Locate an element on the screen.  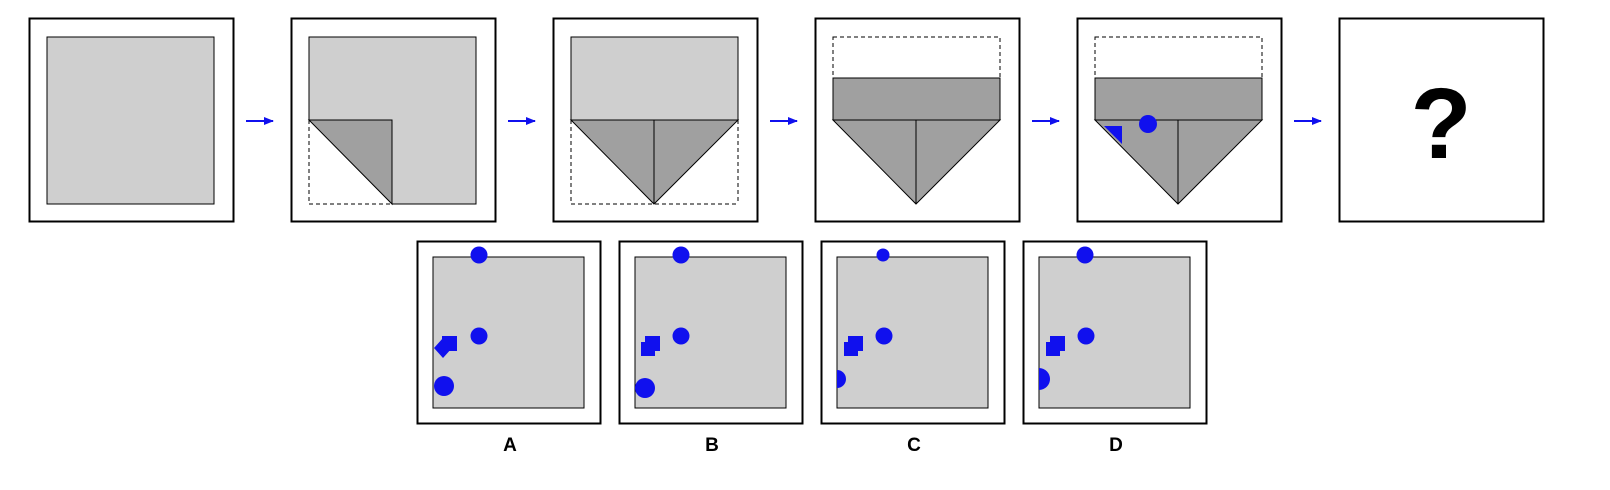
option-a-label: A is located at coordinates (510, 445).